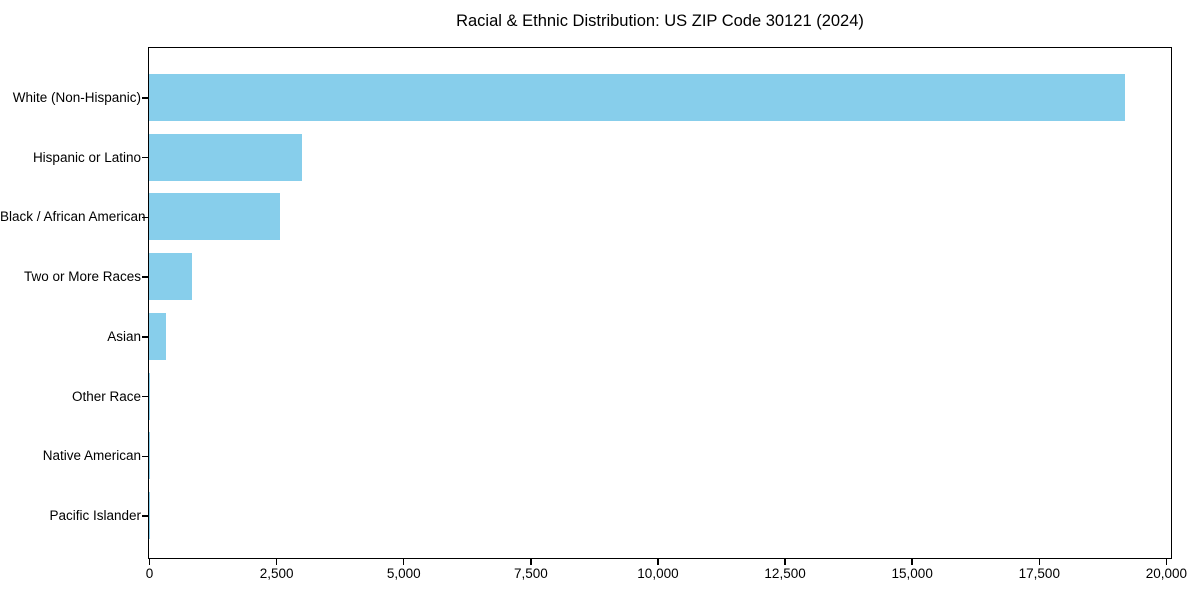 This screenshot has height=600, width=1200. What do you see at coordinates (1166, 573) in the screenshot?
I see `x-tick-label: 20,000` at bounding box center [1166, 573].